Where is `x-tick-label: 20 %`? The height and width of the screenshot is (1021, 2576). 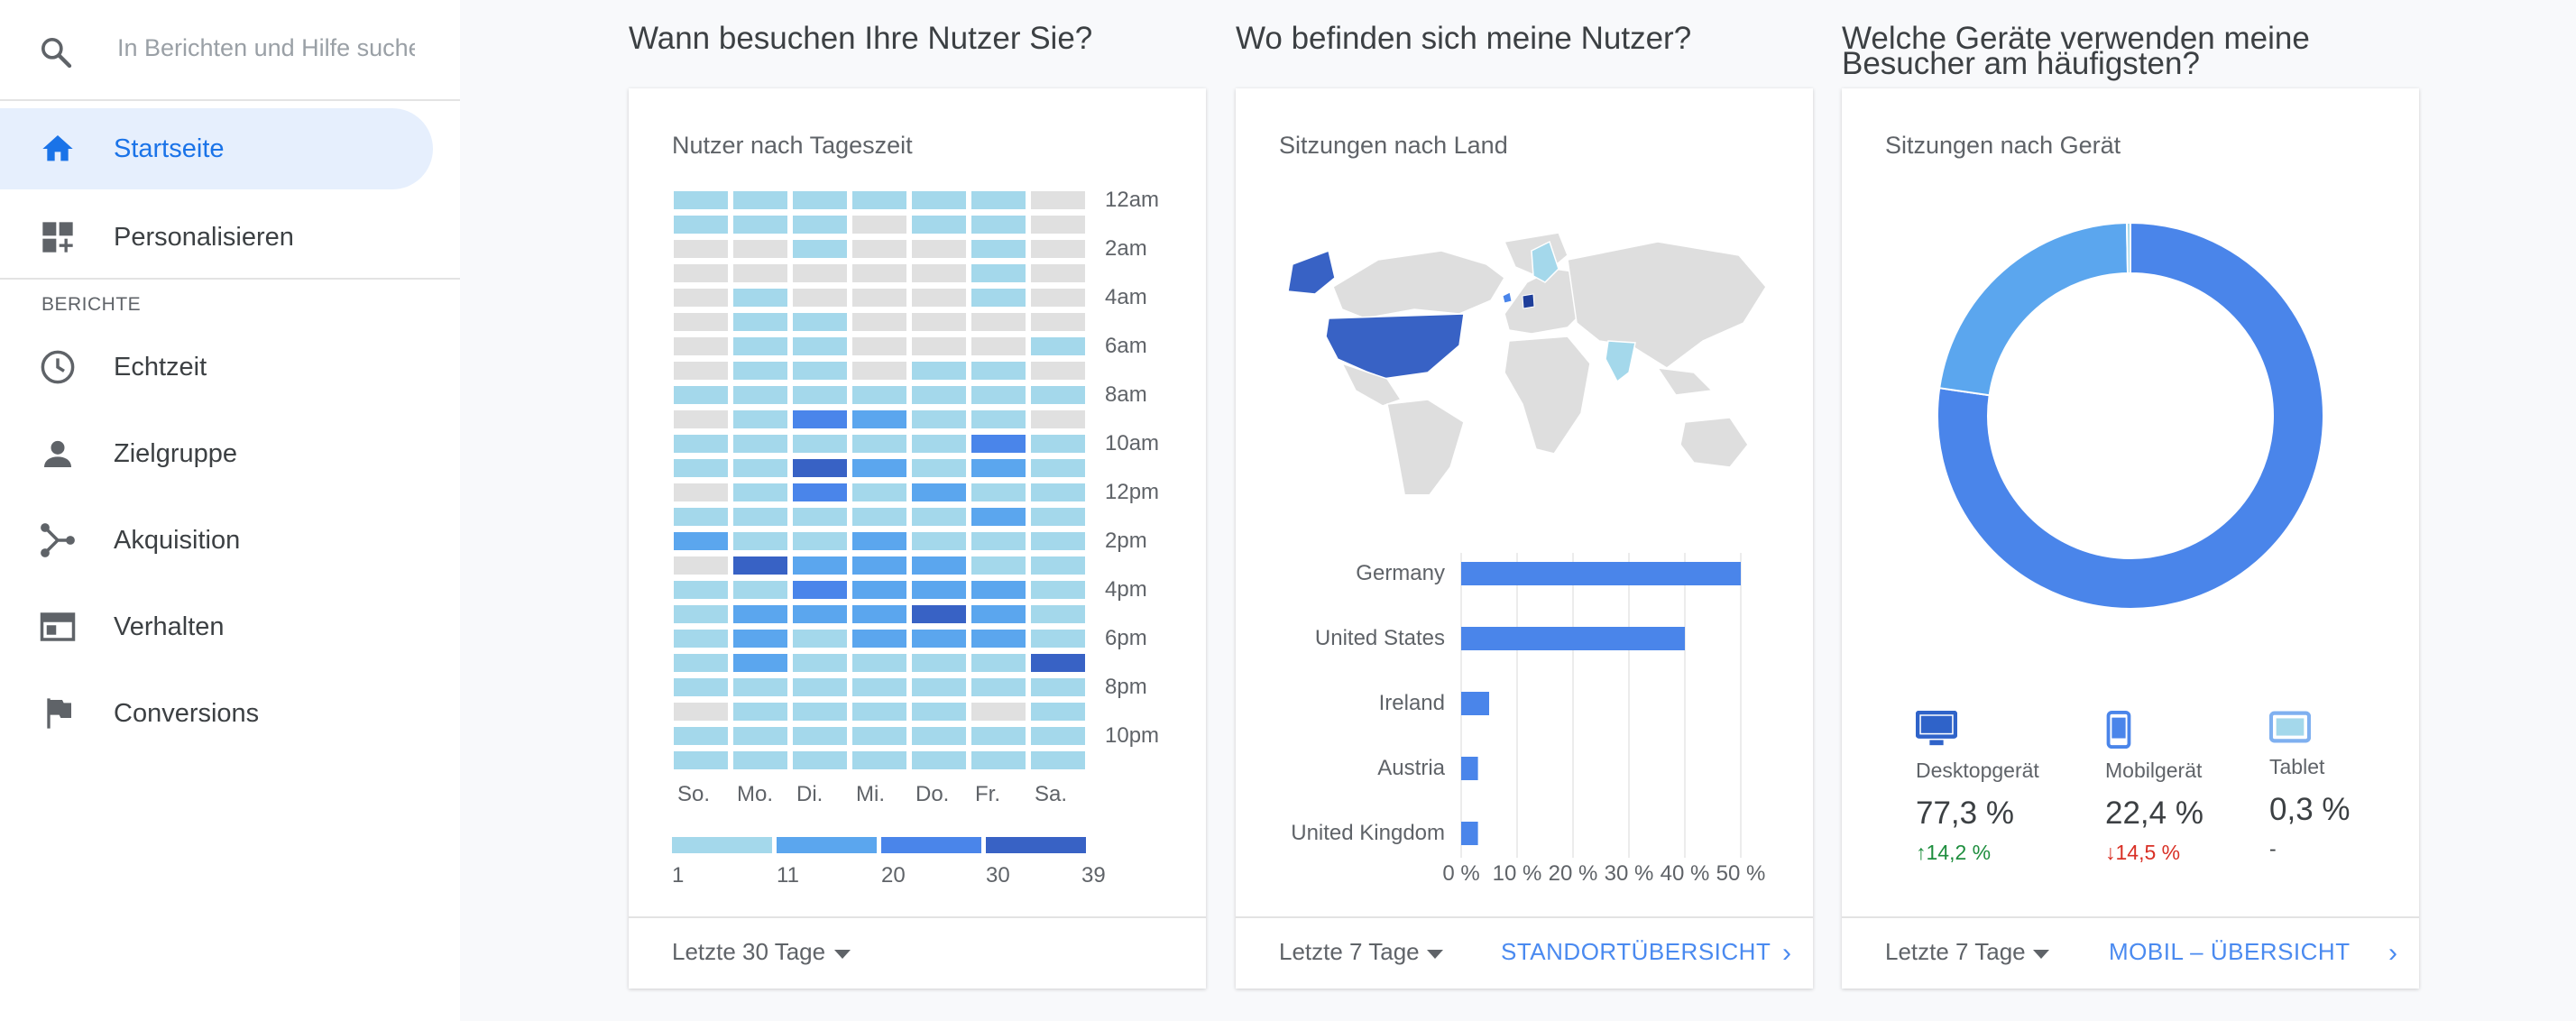
x-tick-label: 20 % is located at coordinates (1573, 873).